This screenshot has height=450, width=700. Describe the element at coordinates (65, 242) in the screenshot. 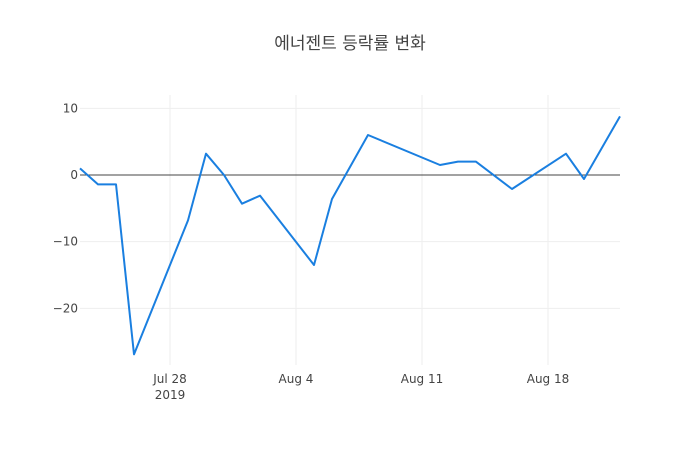

I see `y-tick-label: −10` at that location.